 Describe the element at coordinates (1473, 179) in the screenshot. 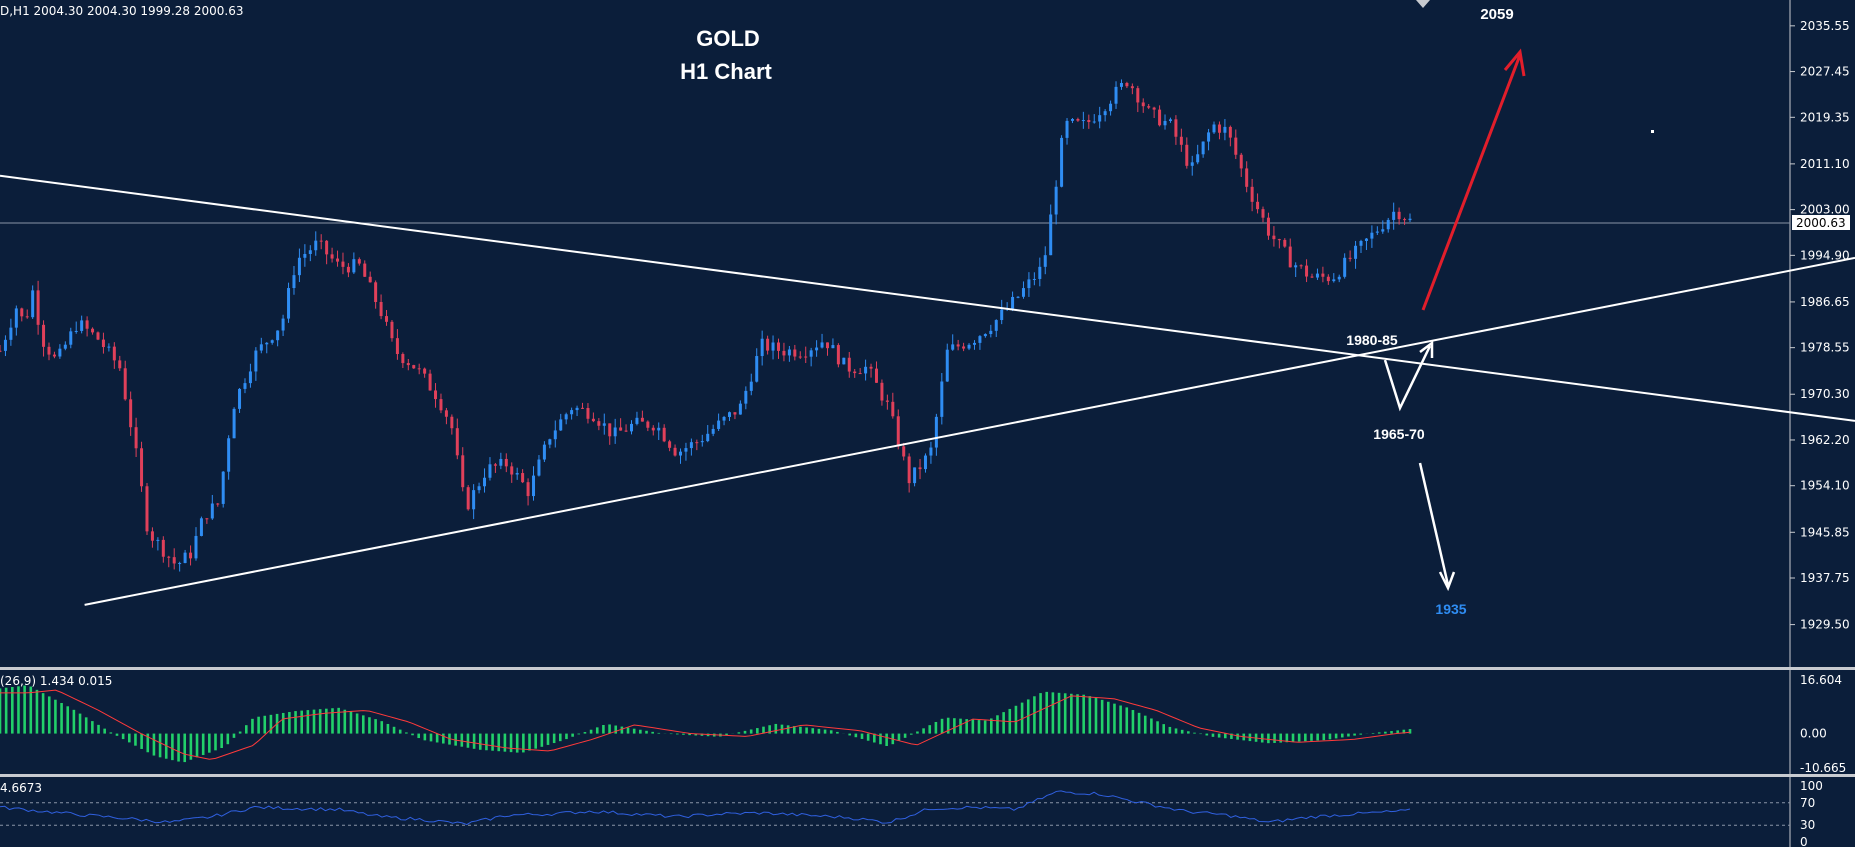

I see `up-target-arrow` at that location.